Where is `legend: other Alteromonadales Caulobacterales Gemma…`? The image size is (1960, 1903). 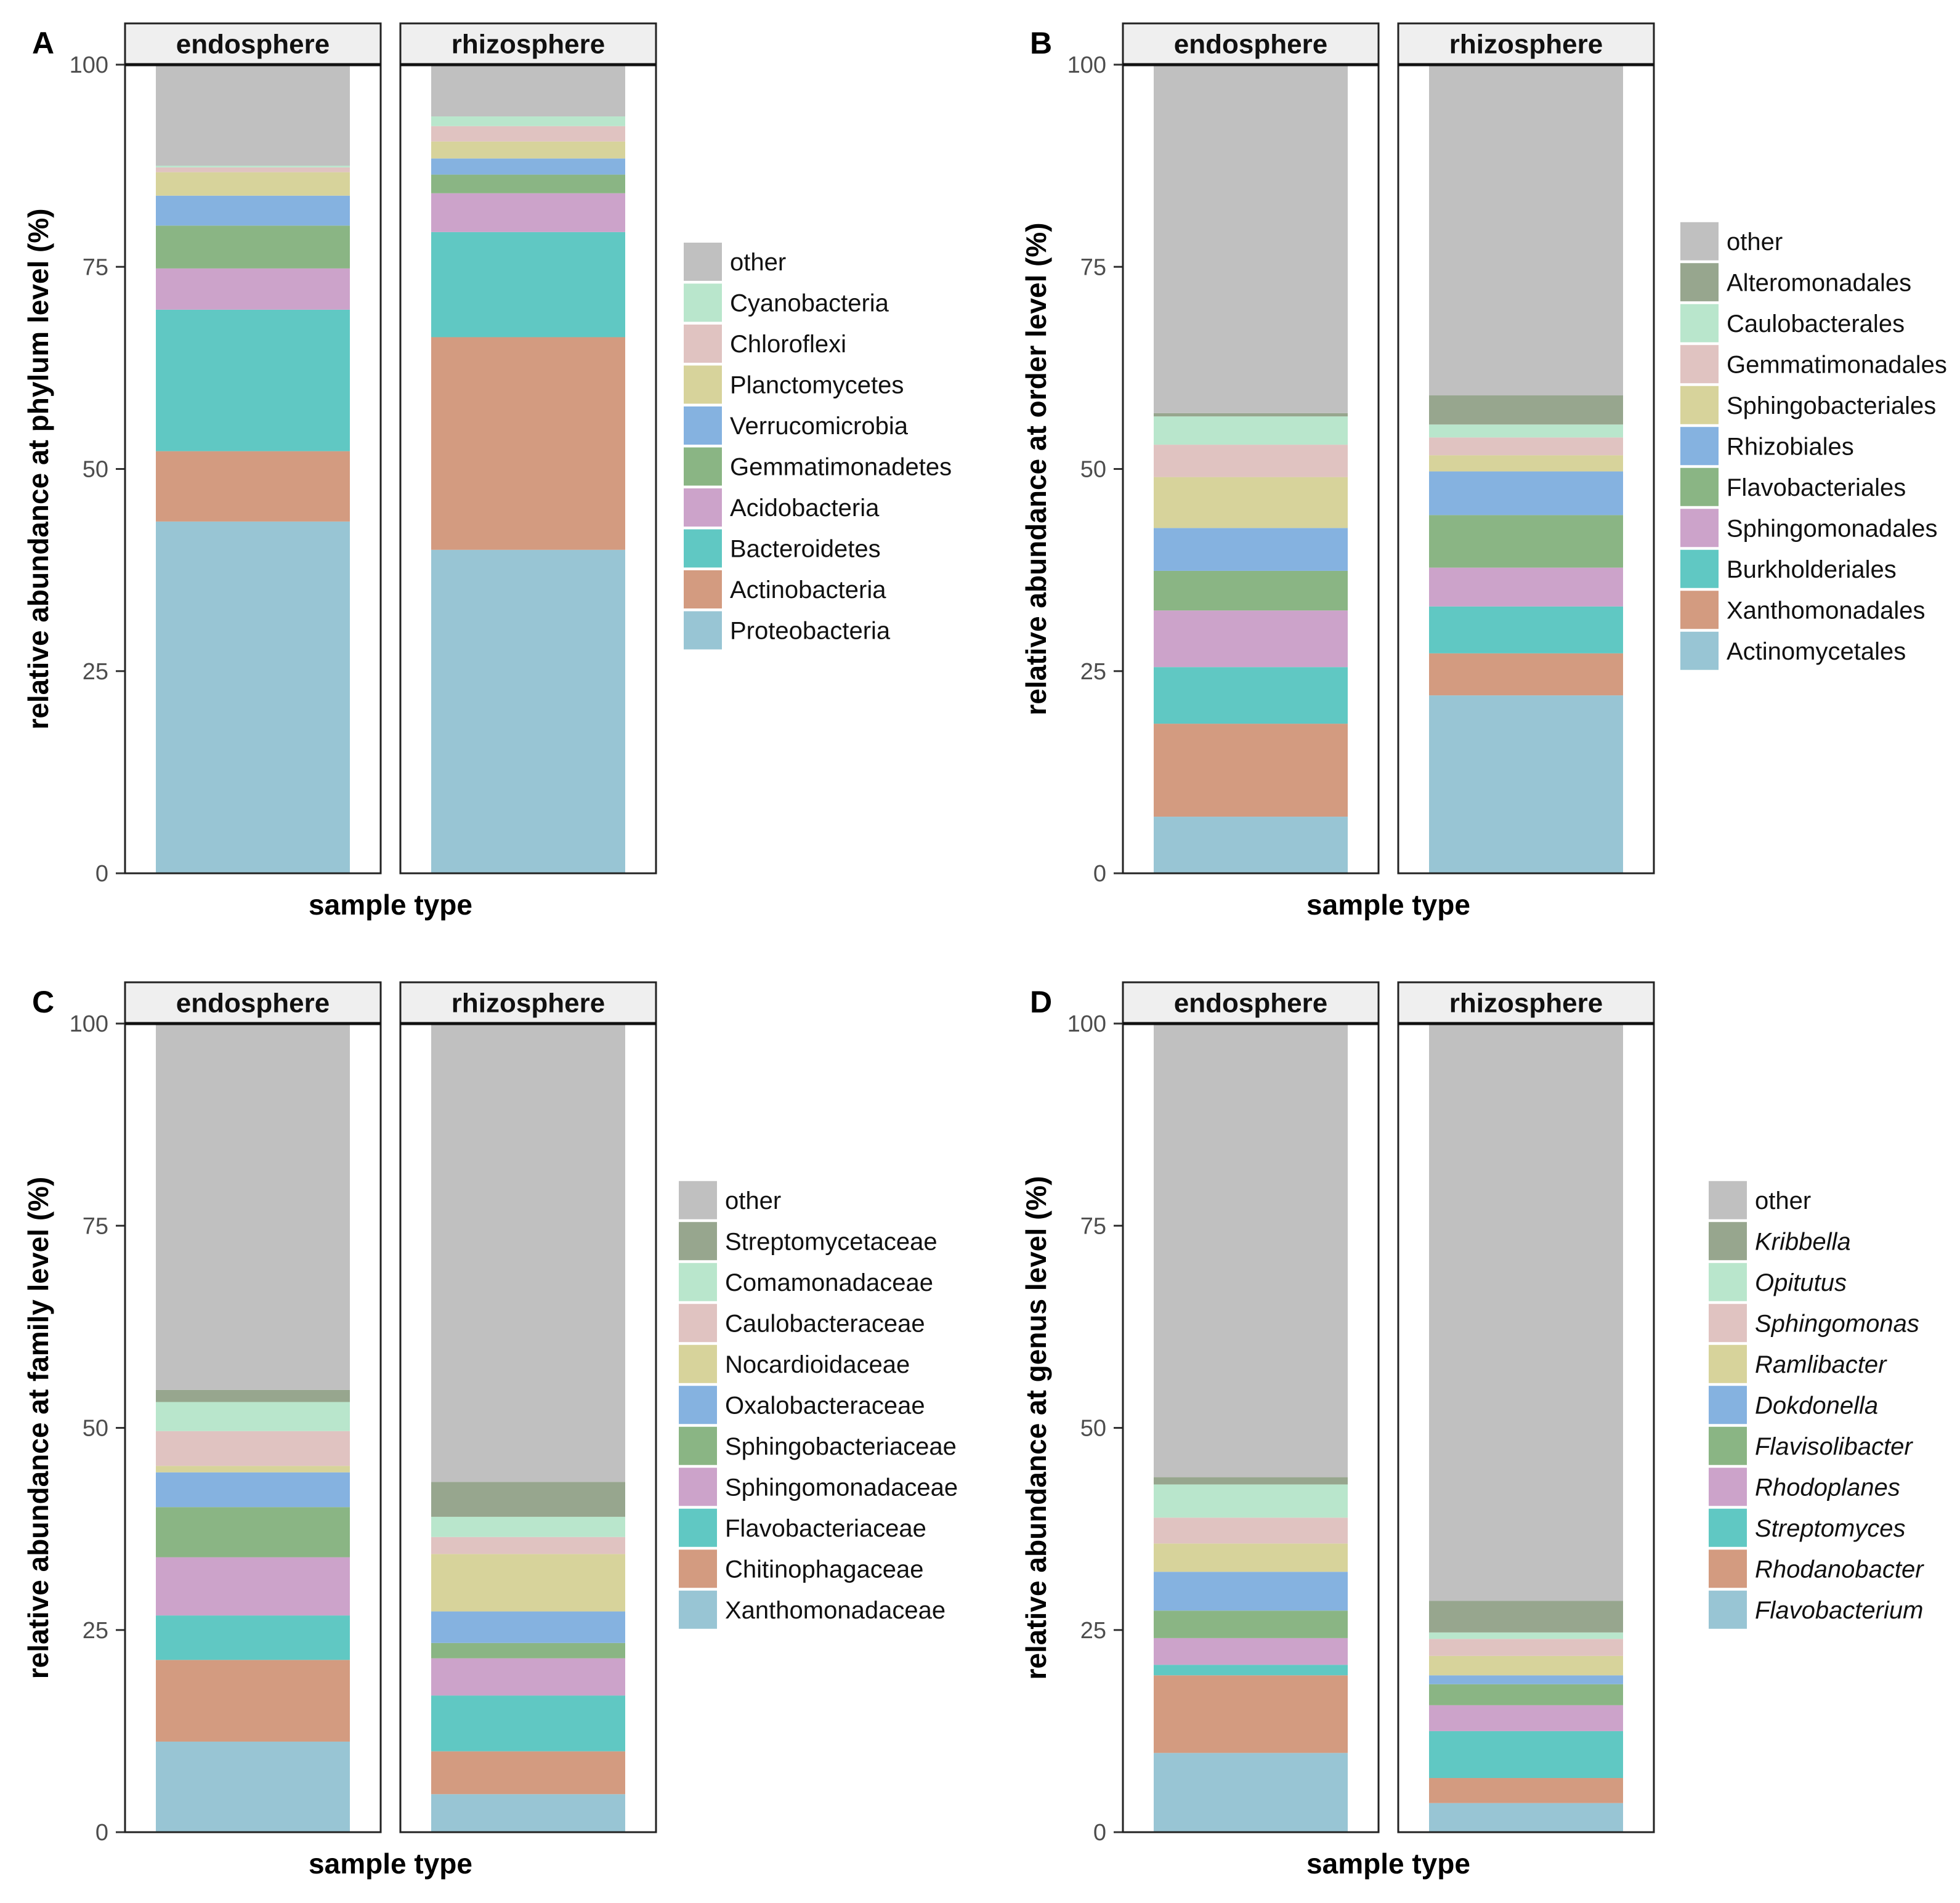 legend: other Alteromonadales Caulobacterales Gemma… is located at coordinates (1813, 446).